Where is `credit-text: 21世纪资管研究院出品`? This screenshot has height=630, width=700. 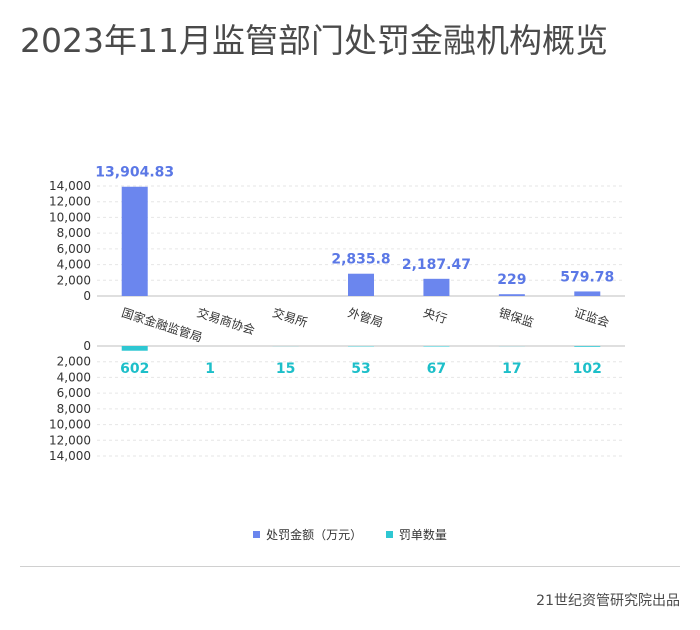 credit-text: 21世纪资管研究院出品 is located at coordinates (608, 601).